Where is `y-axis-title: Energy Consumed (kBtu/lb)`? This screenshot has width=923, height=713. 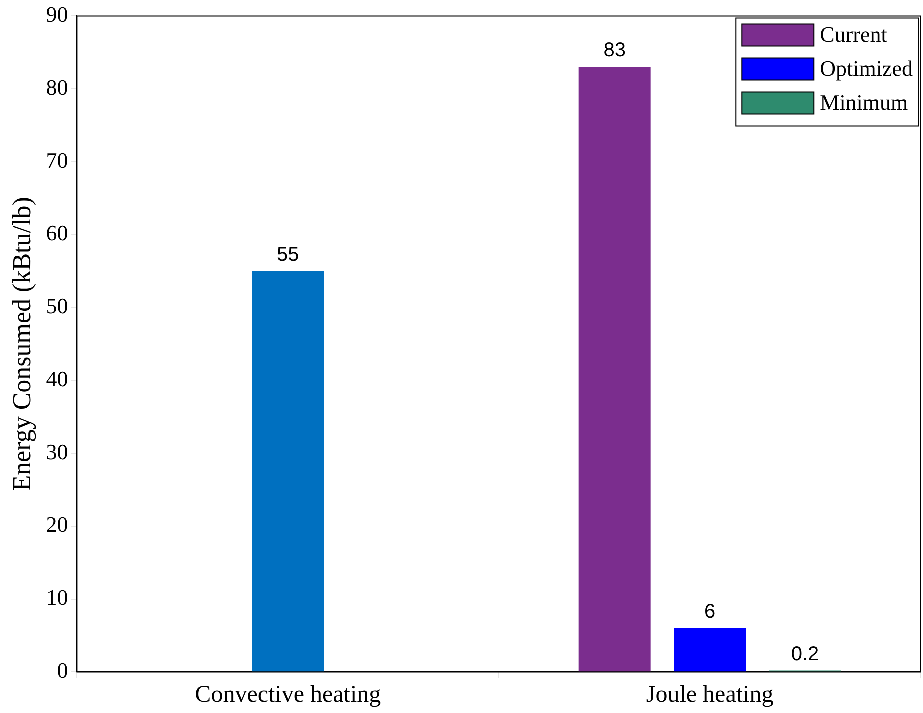 y-axis-title: Energy Consumed (kBtu/lb) is located at coordinates (21, 344).